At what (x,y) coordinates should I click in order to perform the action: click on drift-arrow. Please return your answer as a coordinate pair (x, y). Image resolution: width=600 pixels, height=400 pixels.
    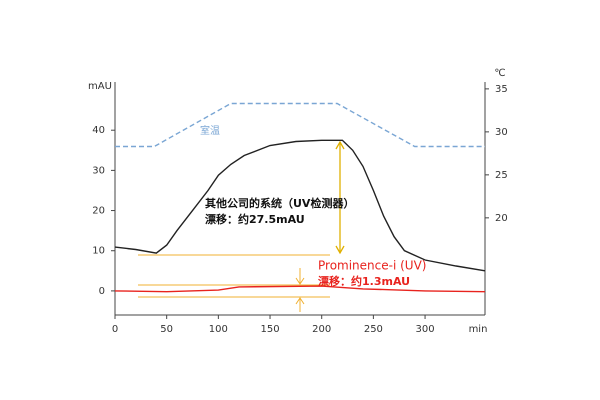
    Looking at the image, I should click on (340, 197).